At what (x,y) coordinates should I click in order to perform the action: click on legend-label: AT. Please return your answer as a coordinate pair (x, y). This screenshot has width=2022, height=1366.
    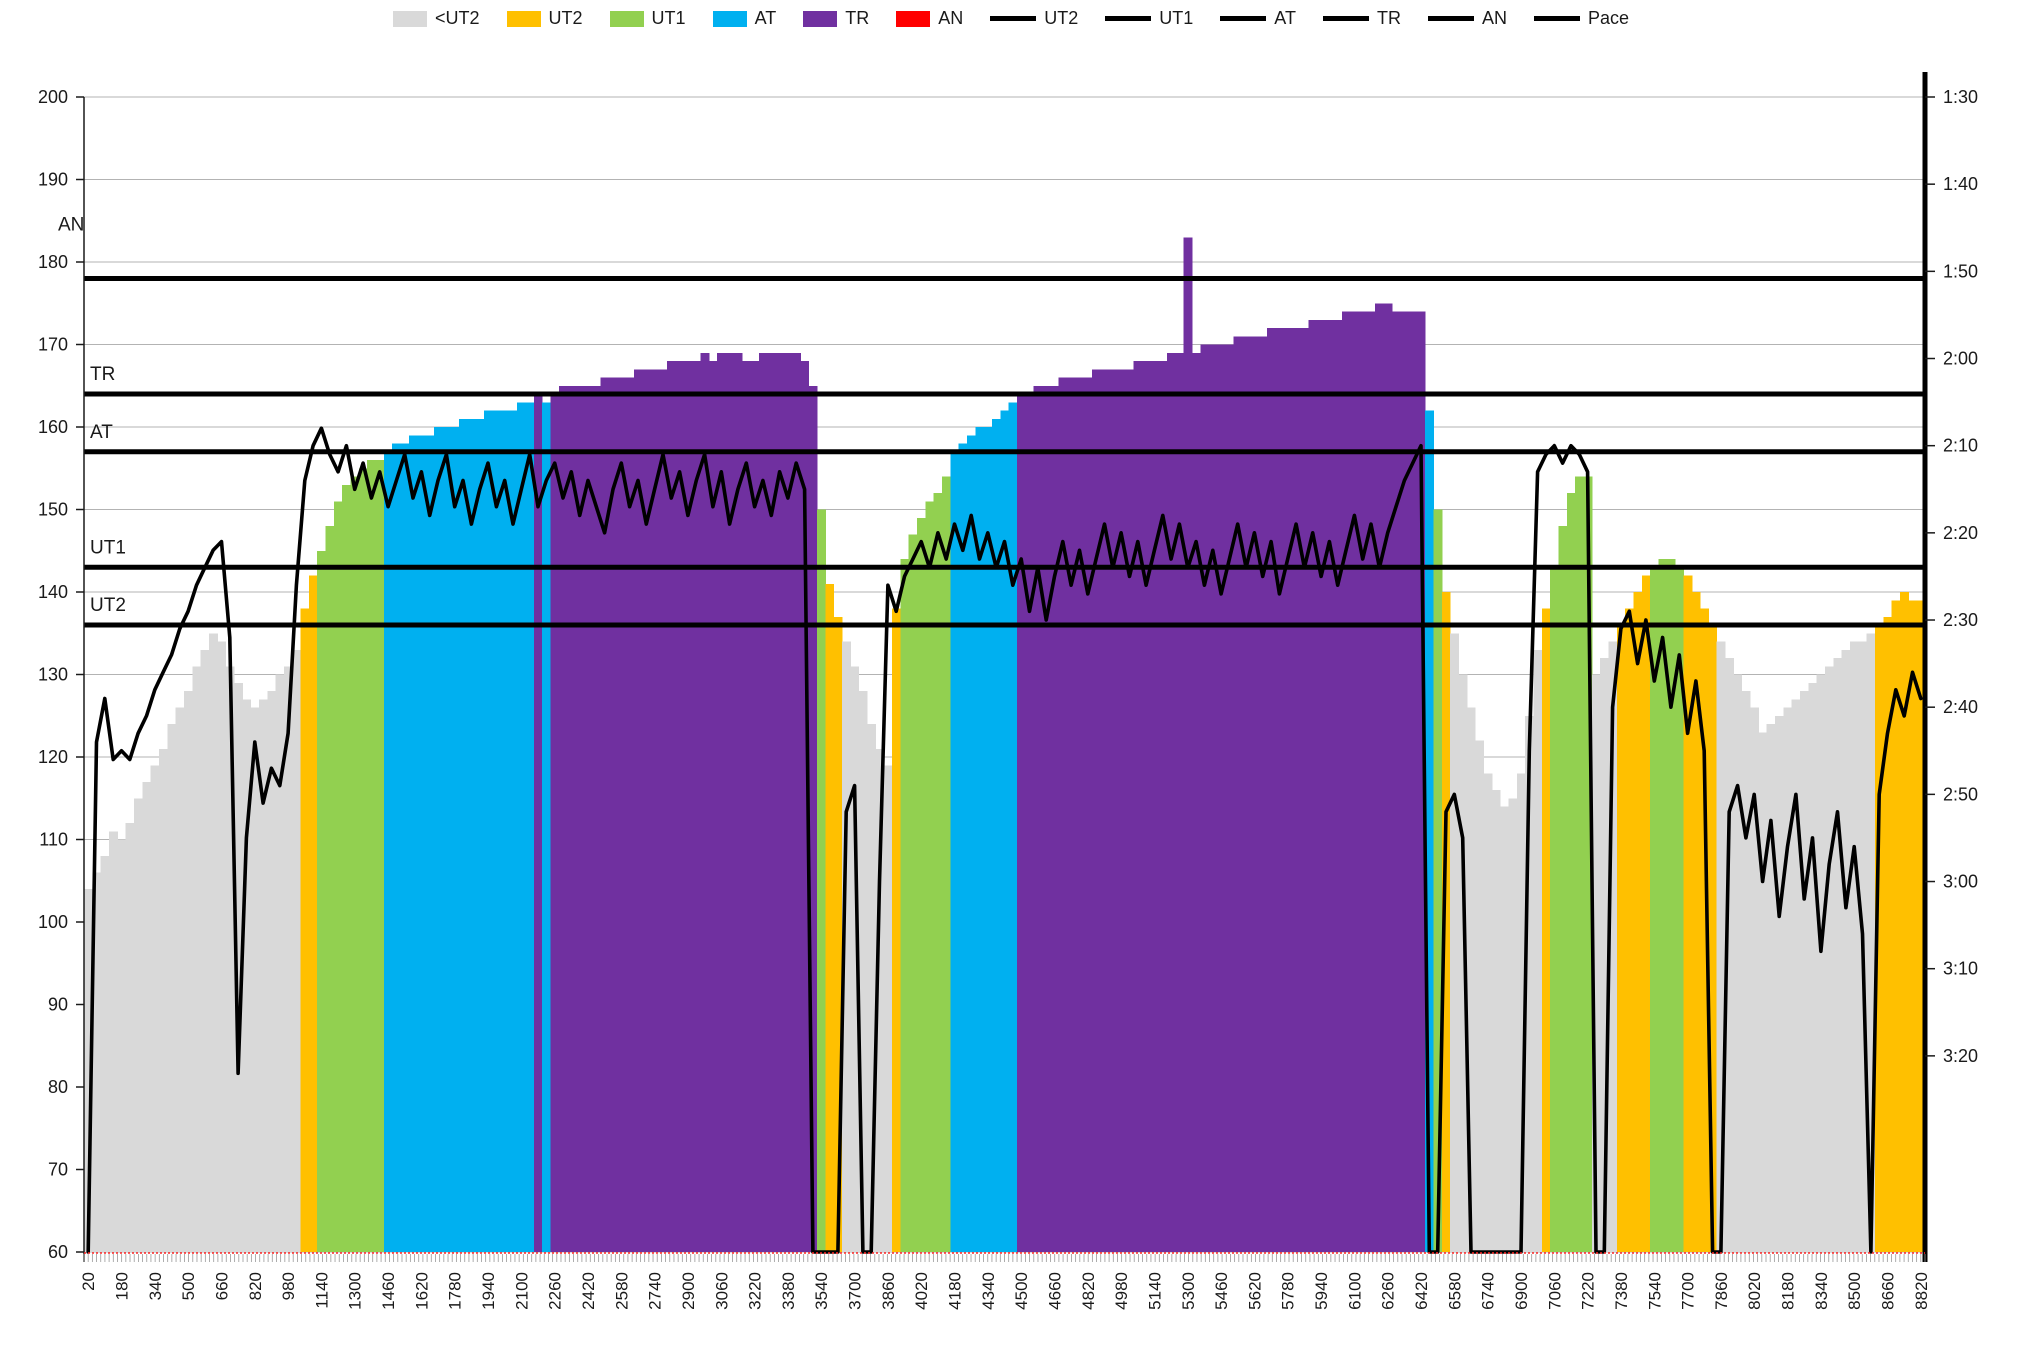
    Looking at the image, I should click on (765, 18).